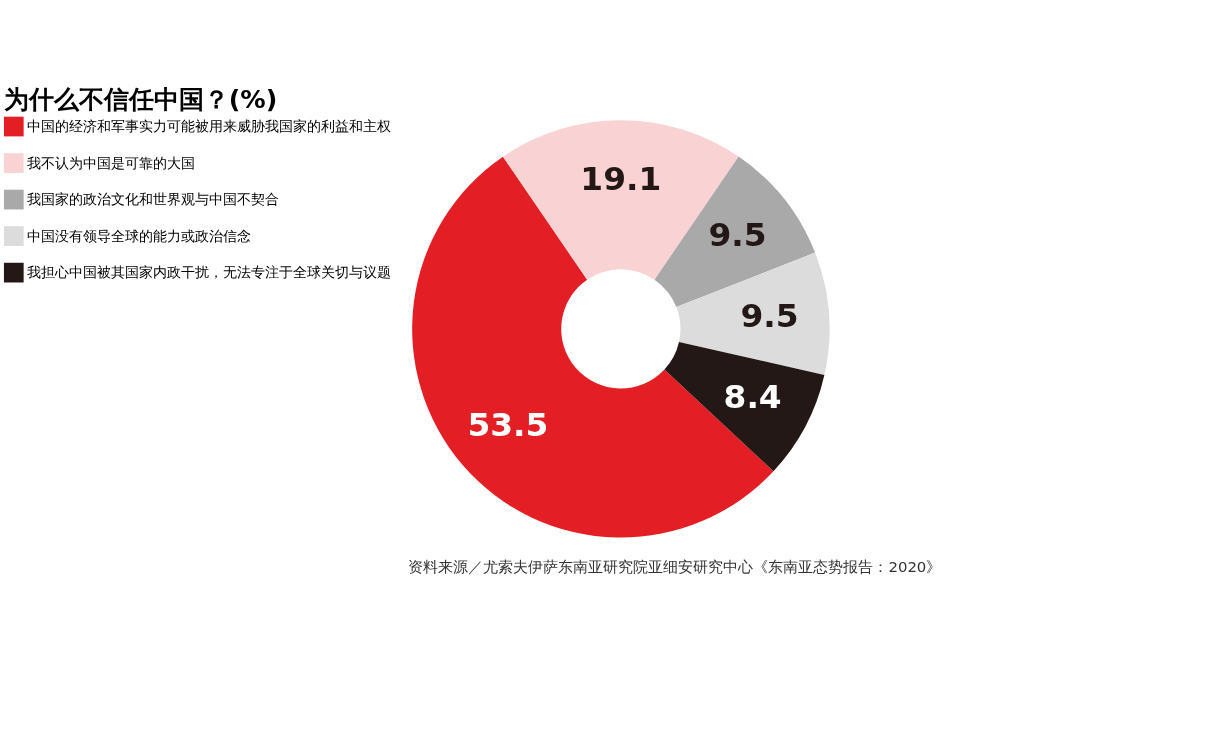  I want to click on data-label: 19.1, so click(621, 178).